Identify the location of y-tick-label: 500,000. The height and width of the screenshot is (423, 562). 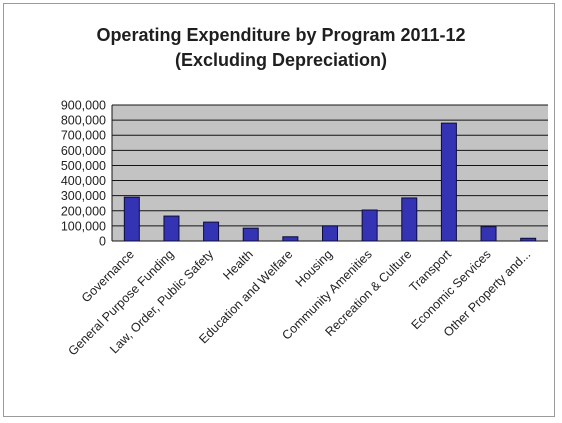
(83, 166).